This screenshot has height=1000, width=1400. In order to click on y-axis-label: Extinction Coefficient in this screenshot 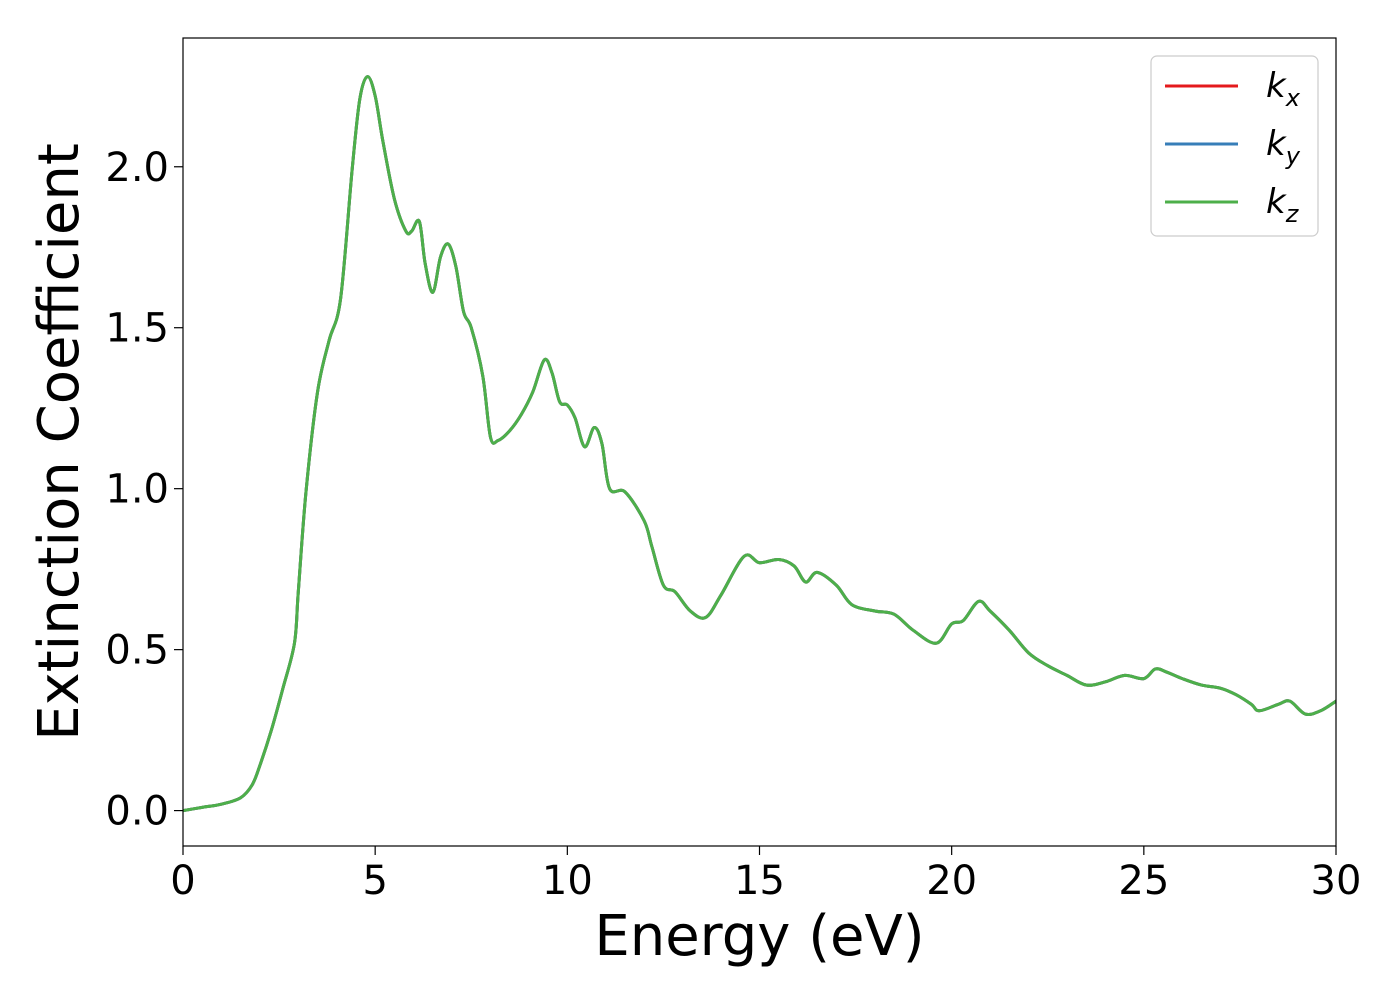, I will do `click(59, 442)`.